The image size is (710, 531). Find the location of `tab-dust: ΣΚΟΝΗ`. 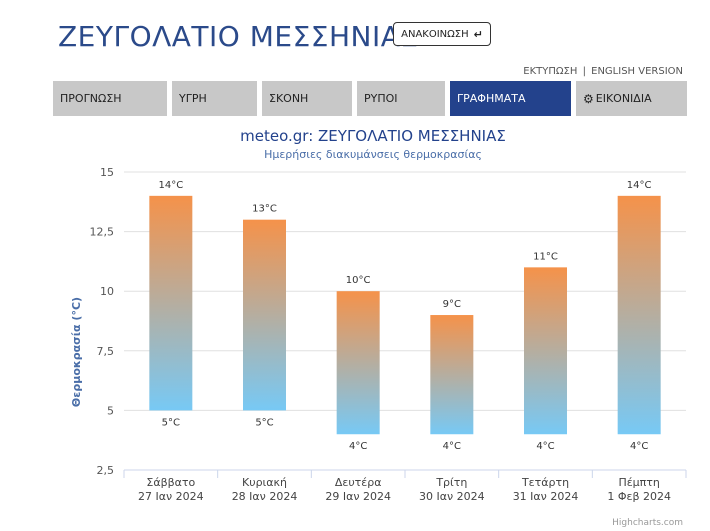

tab-dust: ΣΚΟΝΗ is located at coordinates (307, 98).